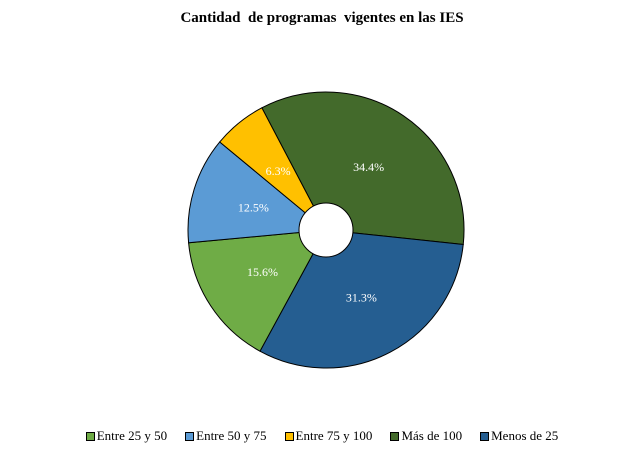 This screenshot has height=454, width=644. What do you see at coordinates (278, 171) in the screenshot?
I see `data-label: 6.3%` at bounding box center [278, 171].